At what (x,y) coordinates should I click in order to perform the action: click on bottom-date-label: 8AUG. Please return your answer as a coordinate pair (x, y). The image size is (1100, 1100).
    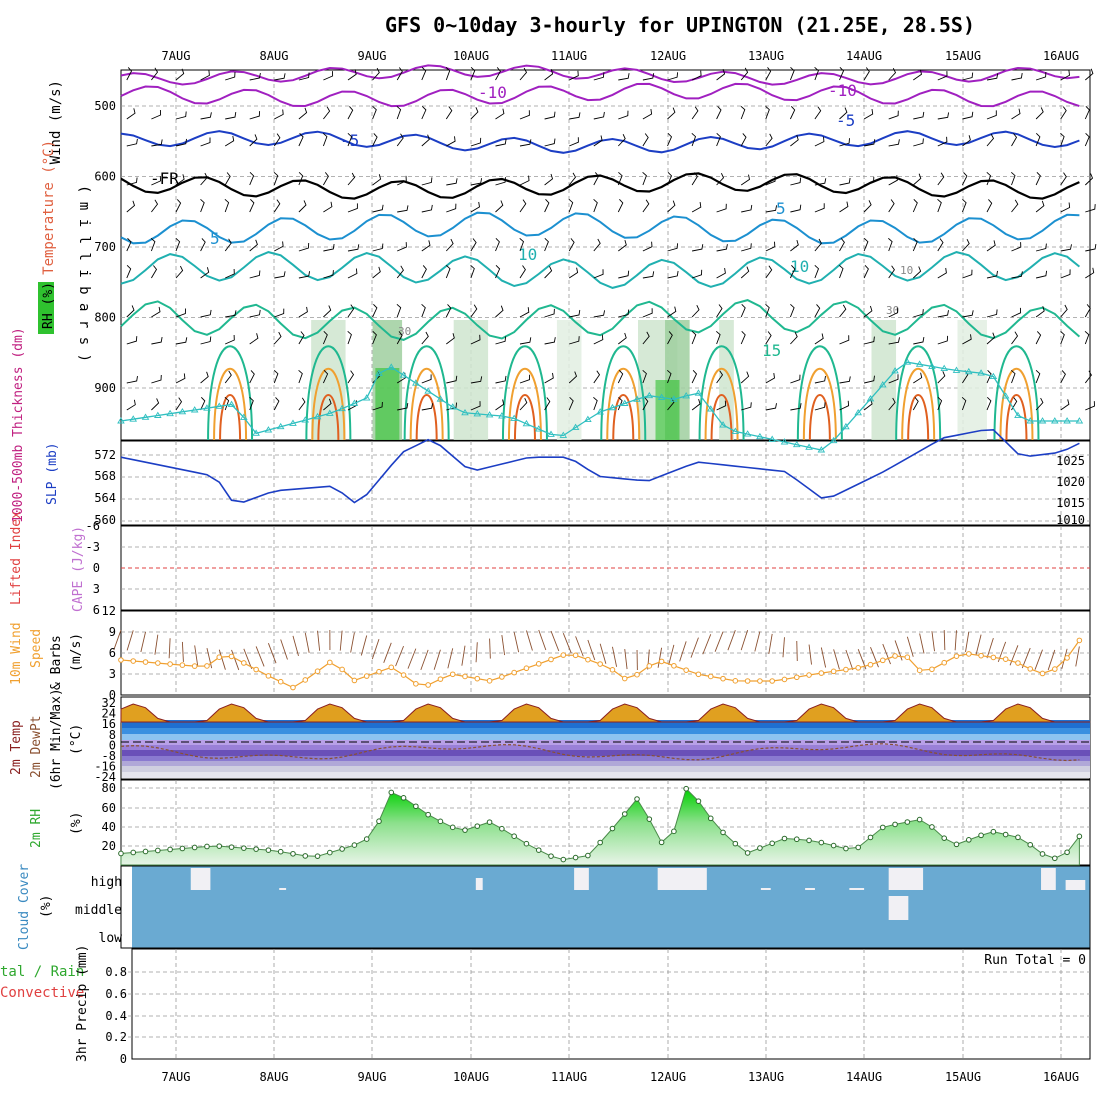
    Looking at the image, I should click on (274, 1077).